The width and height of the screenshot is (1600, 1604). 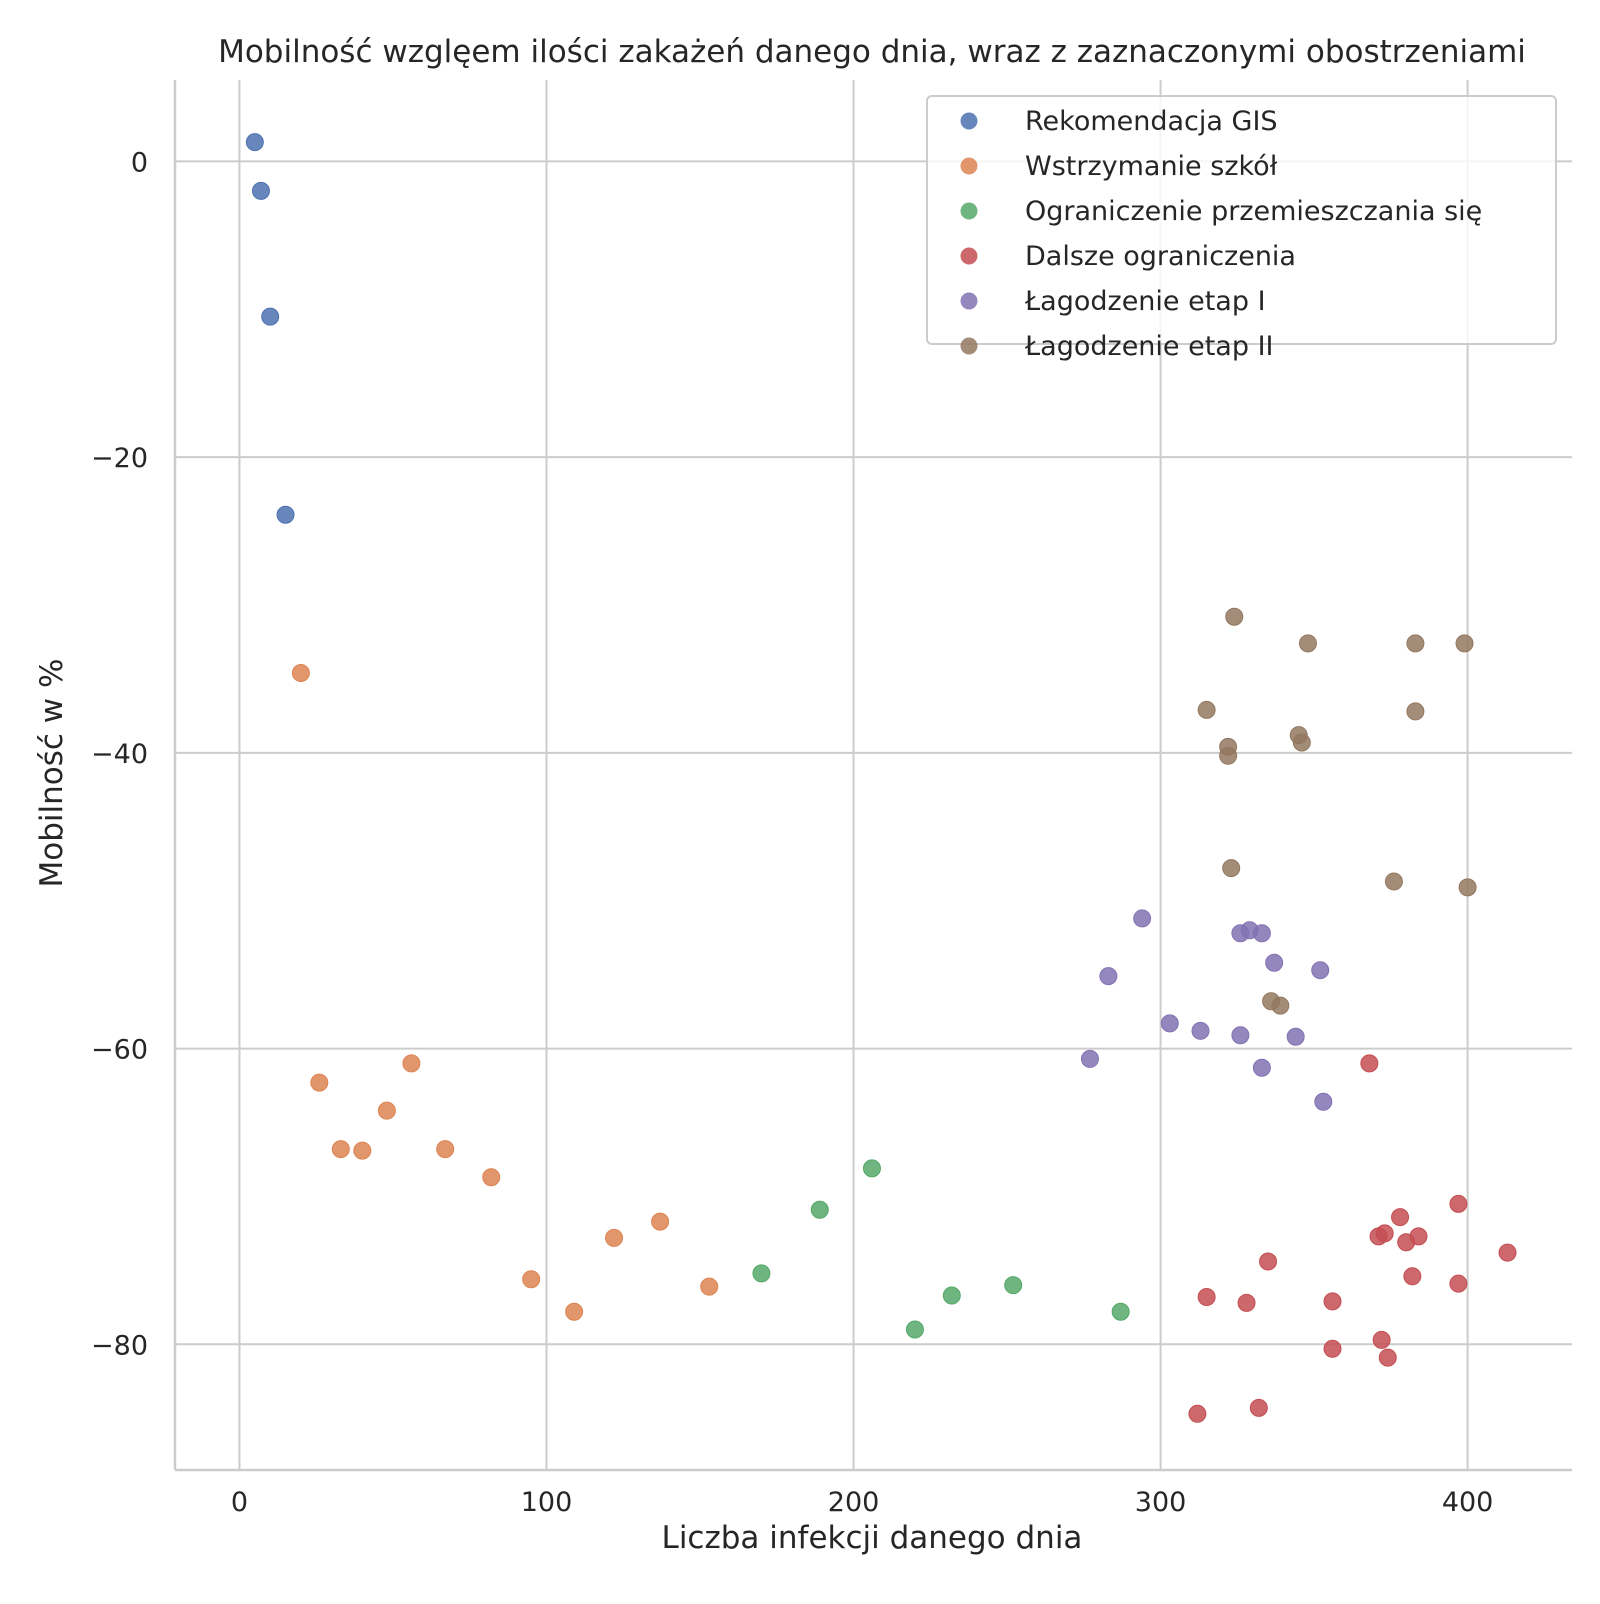 What do you see at coordinates (52, 773) in the screenshot?
I see `y-axis-label: Mobilność w %` at bounding box center [52, 773].